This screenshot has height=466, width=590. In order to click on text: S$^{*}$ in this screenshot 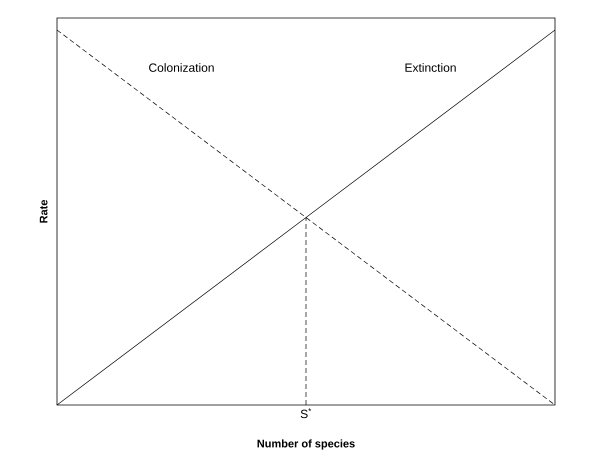, I will do `click(306, 413)`.